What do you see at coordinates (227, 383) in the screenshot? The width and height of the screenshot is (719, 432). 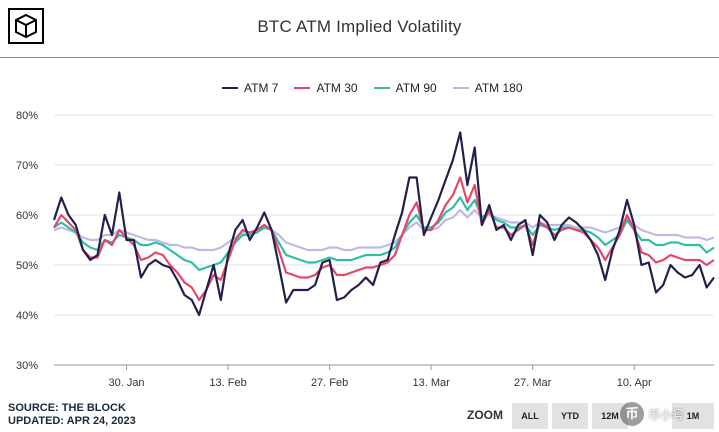 I see `x-tick-label: 13. Feb` at bounding box center [227, 383].